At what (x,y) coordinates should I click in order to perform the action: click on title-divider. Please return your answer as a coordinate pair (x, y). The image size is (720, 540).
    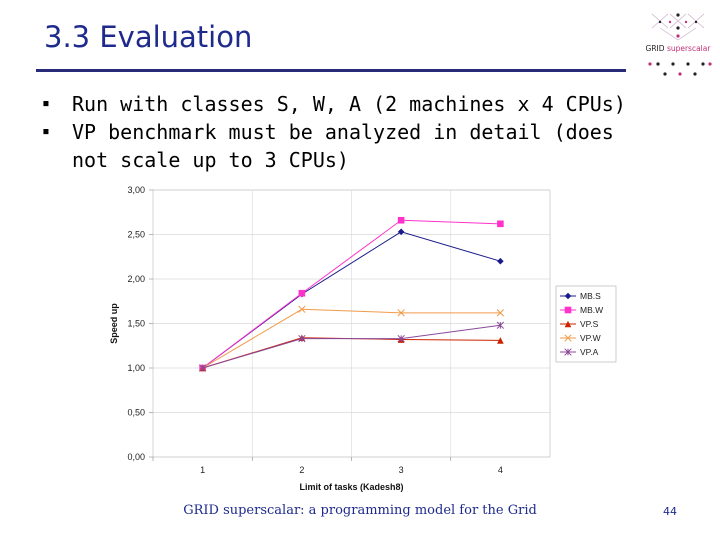
    Looking at the image, I should click on (331, 70).